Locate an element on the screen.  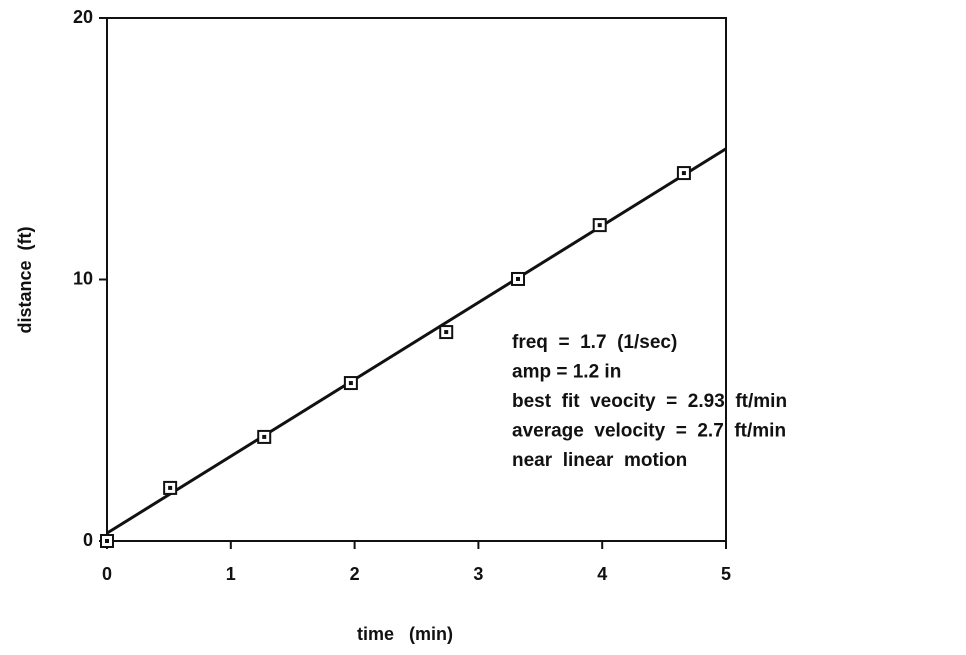
x-axis-label: time (min) is located at coordinates (405, 634).